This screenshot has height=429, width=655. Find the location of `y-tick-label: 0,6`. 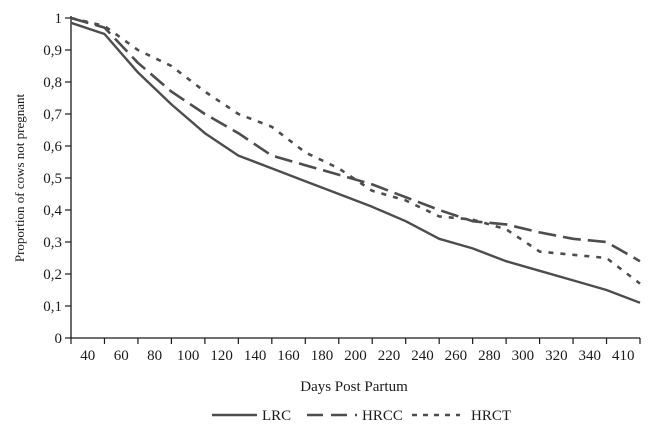

y-tick-label: 0,6 is located at coordinates (52, 147).